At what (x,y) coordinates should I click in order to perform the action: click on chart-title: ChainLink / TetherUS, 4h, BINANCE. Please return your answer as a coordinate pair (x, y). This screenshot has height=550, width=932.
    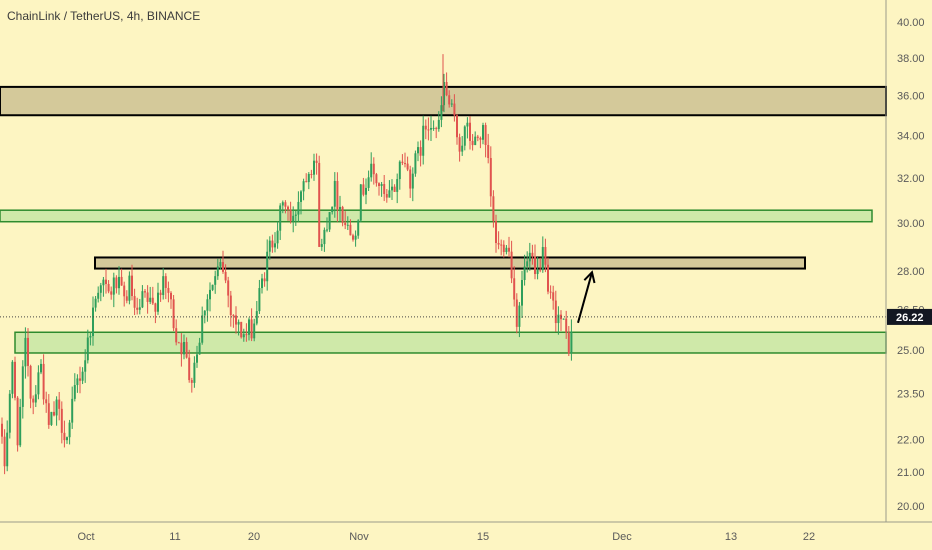
    Looking at the image, I should click on (104, 16).